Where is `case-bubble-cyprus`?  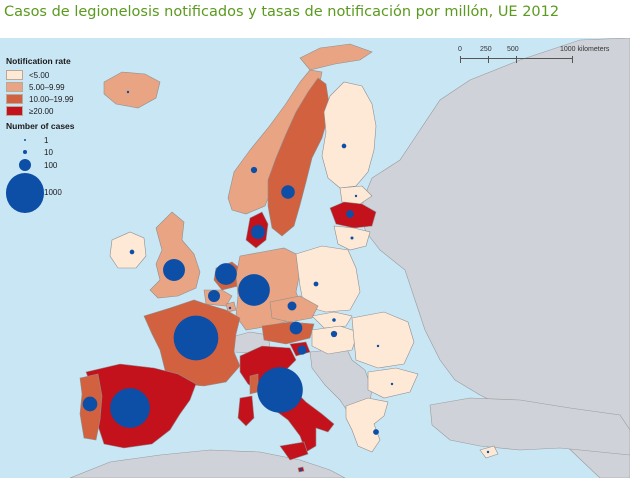 case-bubble-cyprus is located at coordinates (488, 452).